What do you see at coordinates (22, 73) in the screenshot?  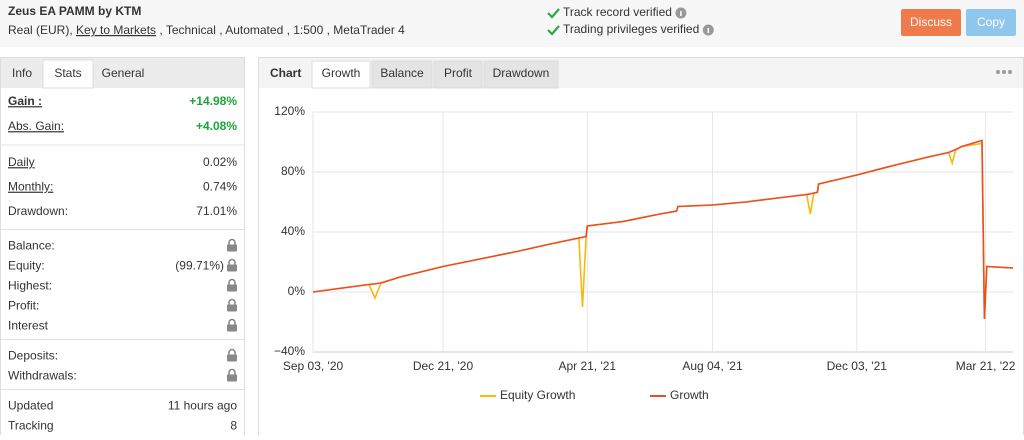 I see `tab-label: Info` at bounding box center [22, 73].